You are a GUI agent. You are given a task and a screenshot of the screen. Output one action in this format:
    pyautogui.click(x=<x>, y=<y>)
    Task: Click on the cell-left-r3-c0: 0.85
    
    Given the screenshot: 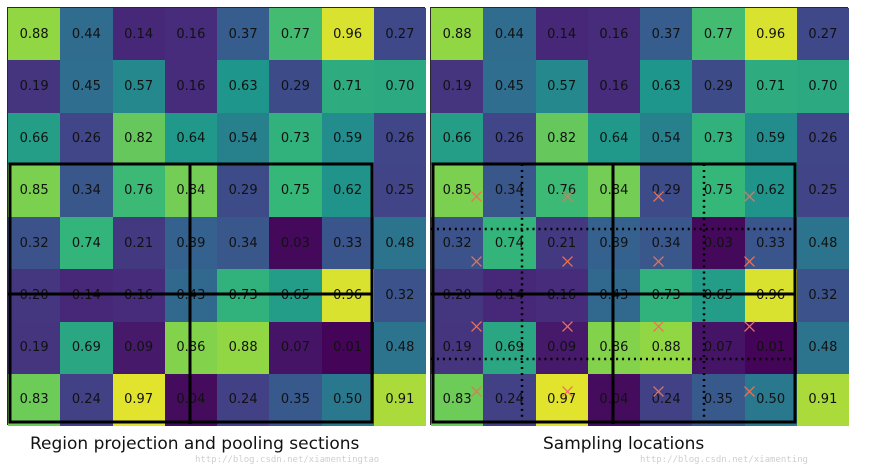 What is the action you would take?
    pyautogui.click(x=34, y=190)
    